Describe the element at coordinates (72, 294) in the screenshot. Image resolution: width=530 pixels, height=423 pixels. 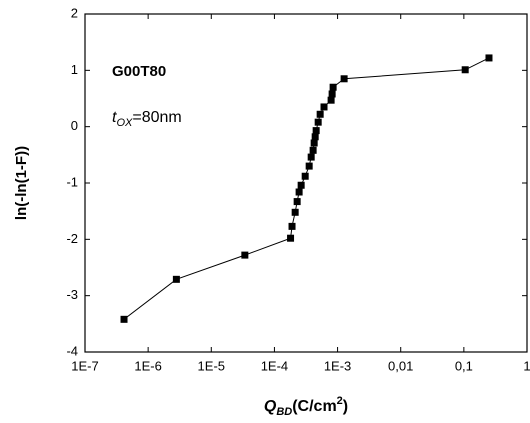
I see `y-tick-label: -3` at that location.